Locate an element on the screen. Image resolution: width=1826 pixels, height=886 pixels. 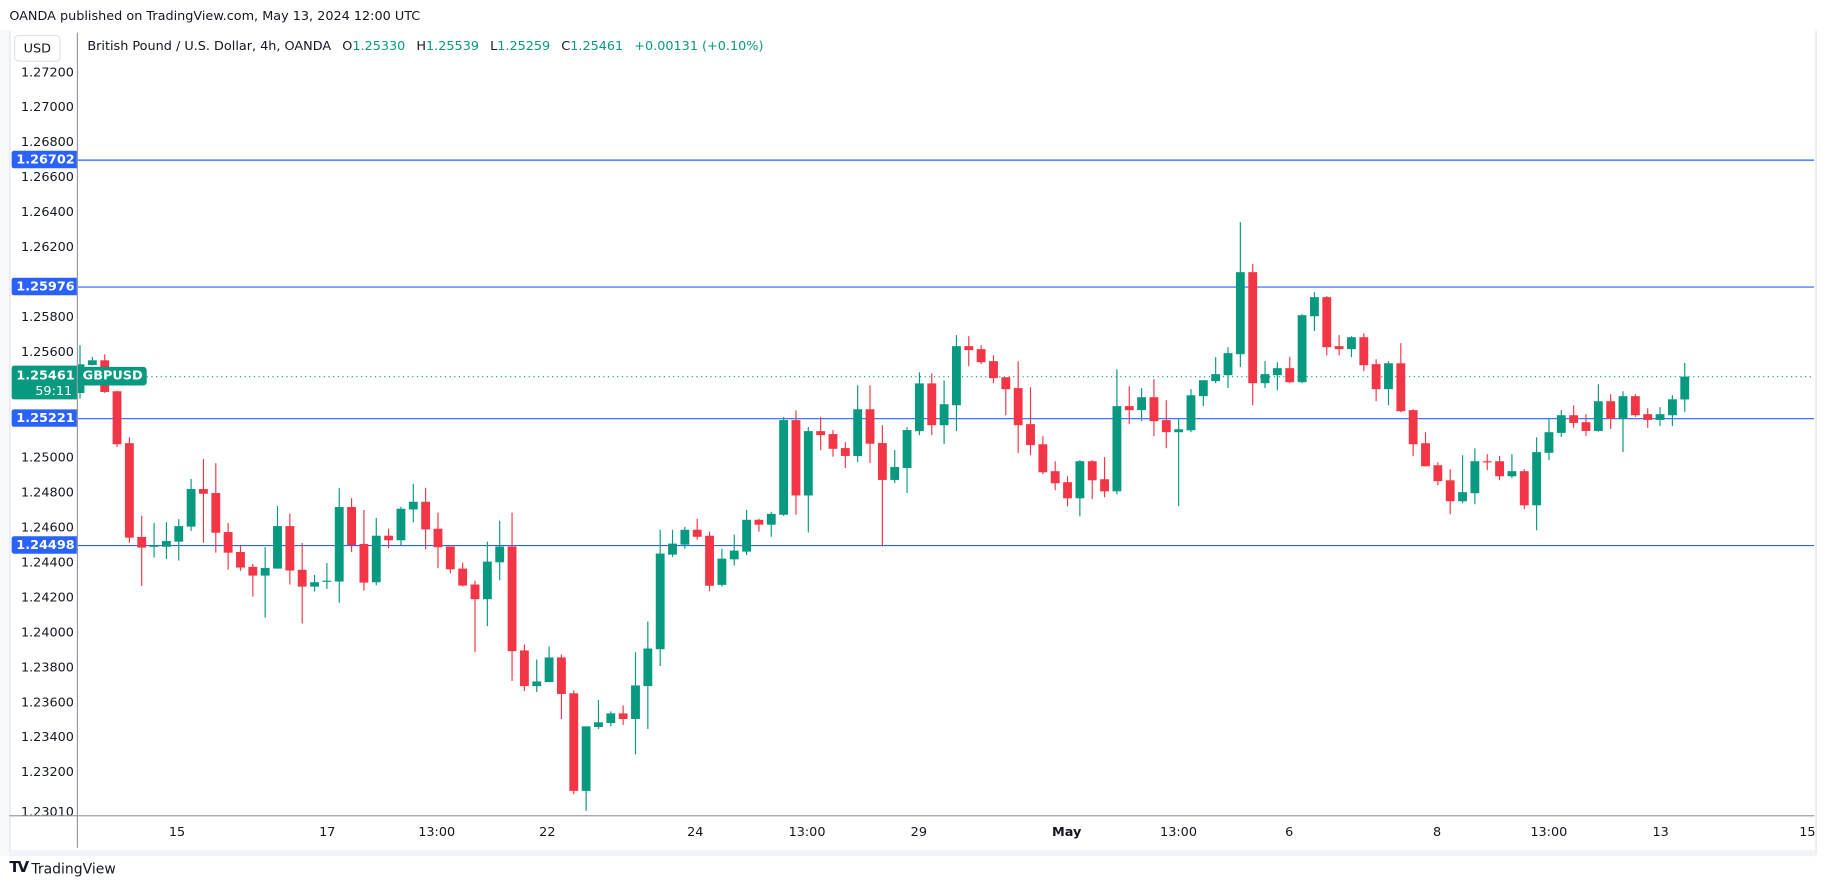
currency-button: USD is located at coordinates (37, 48).